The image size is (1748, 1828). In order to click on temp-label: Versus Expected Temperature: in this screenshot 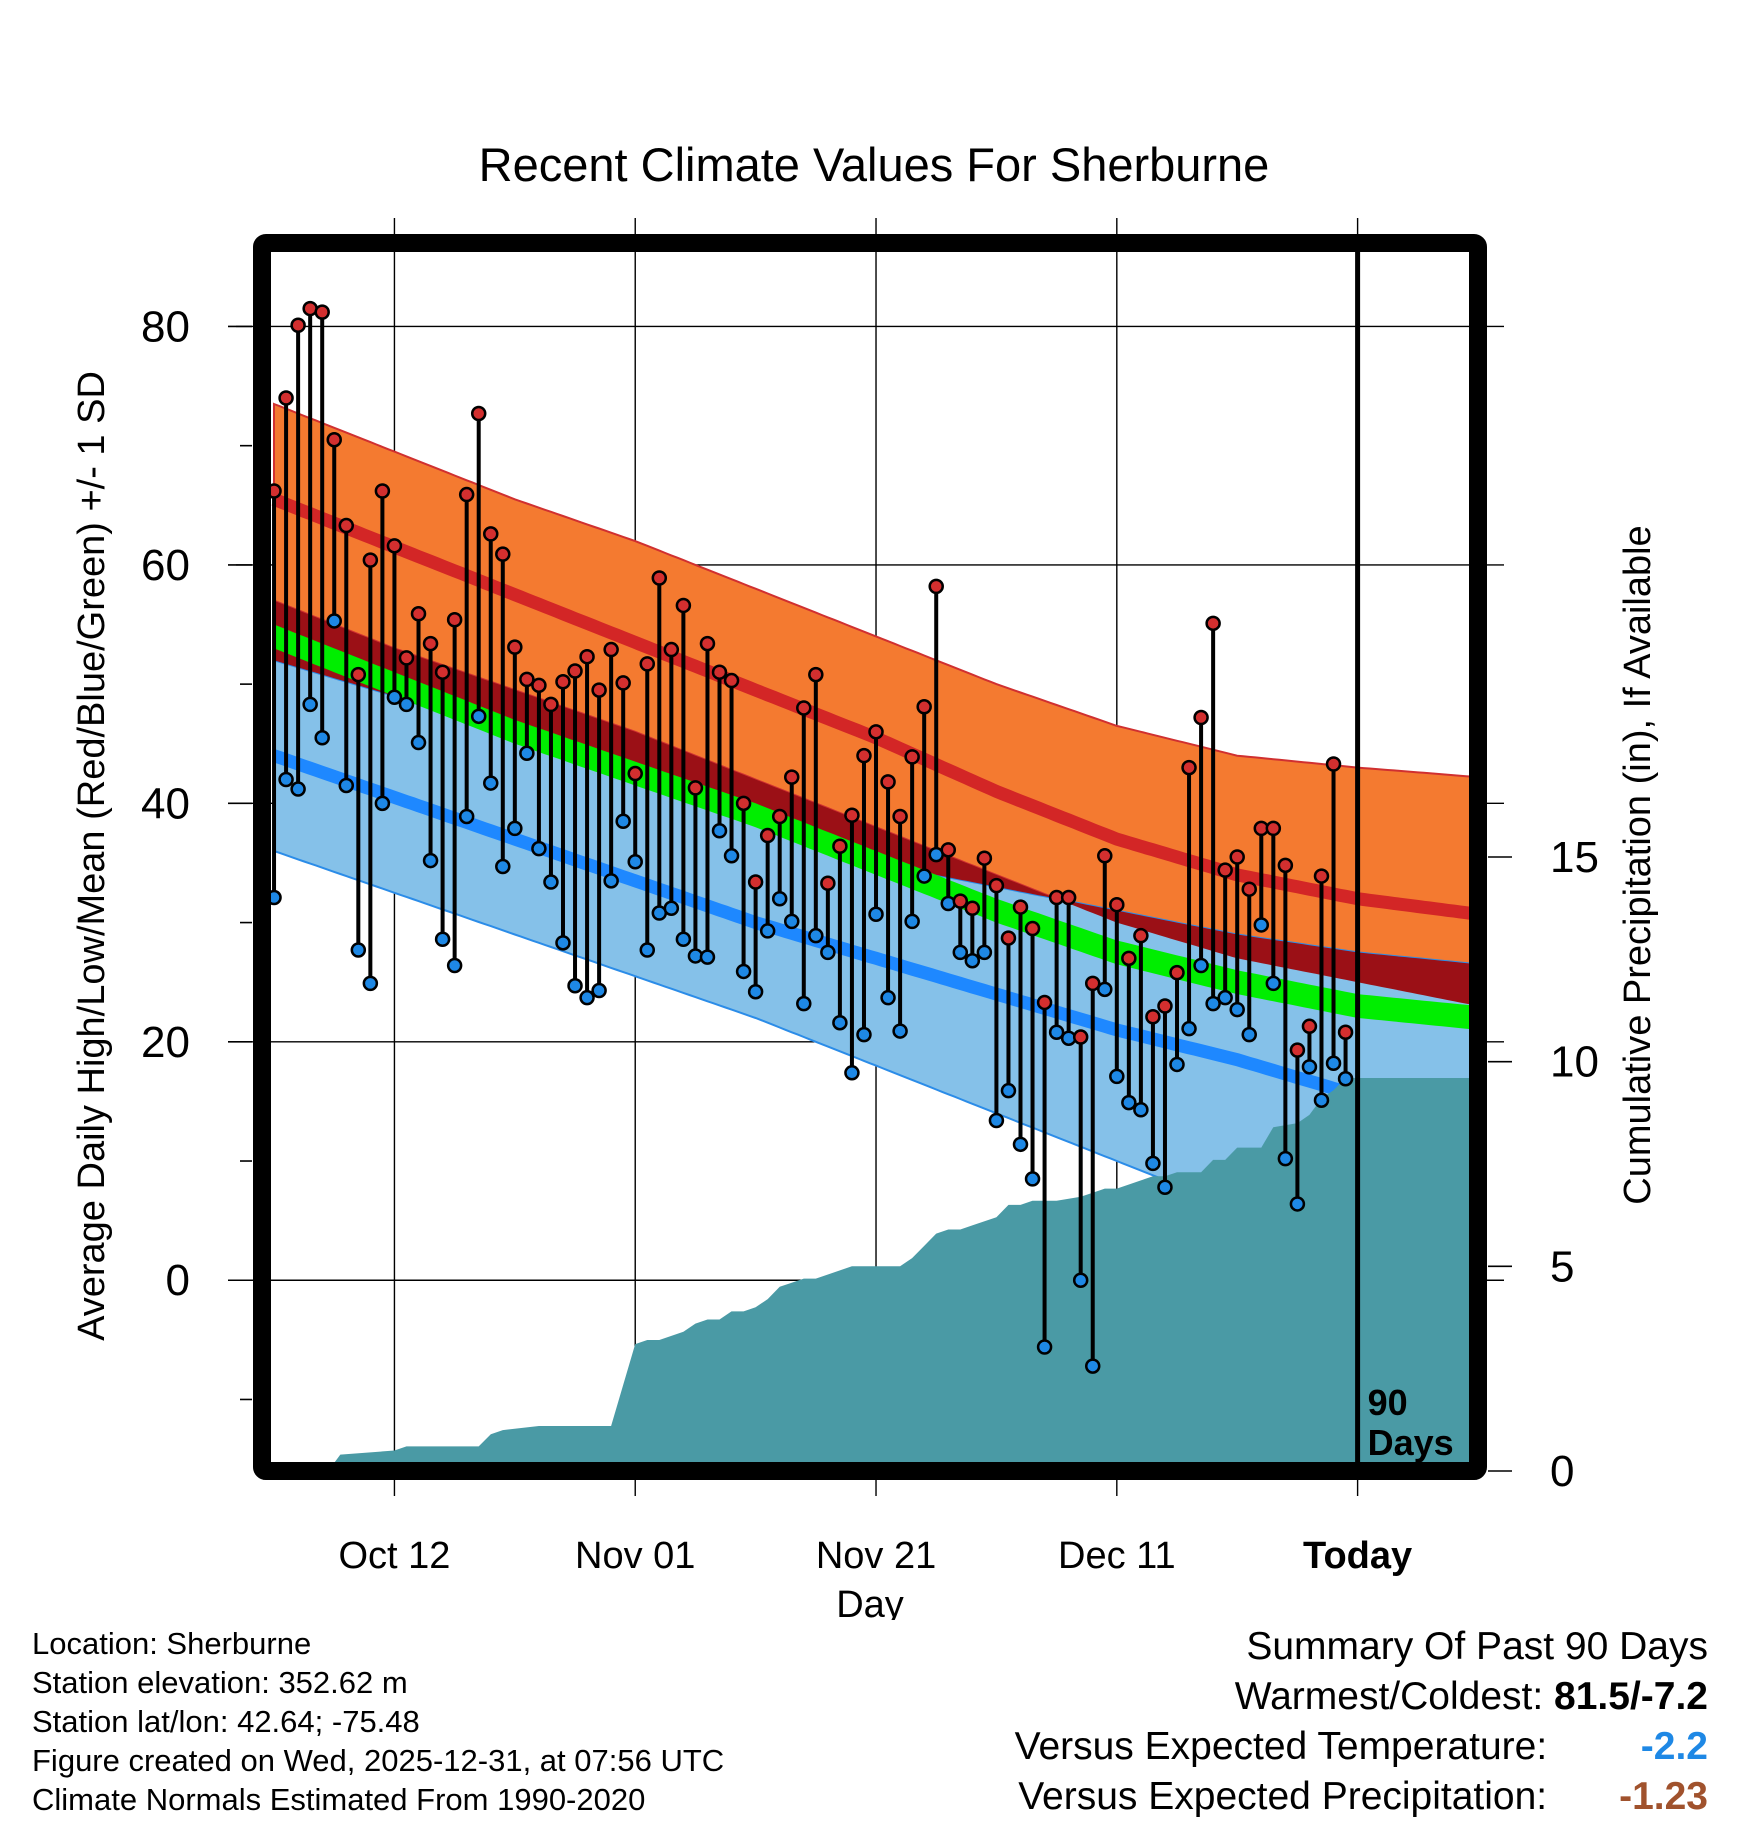, I will do `click(1281, 1746)`.